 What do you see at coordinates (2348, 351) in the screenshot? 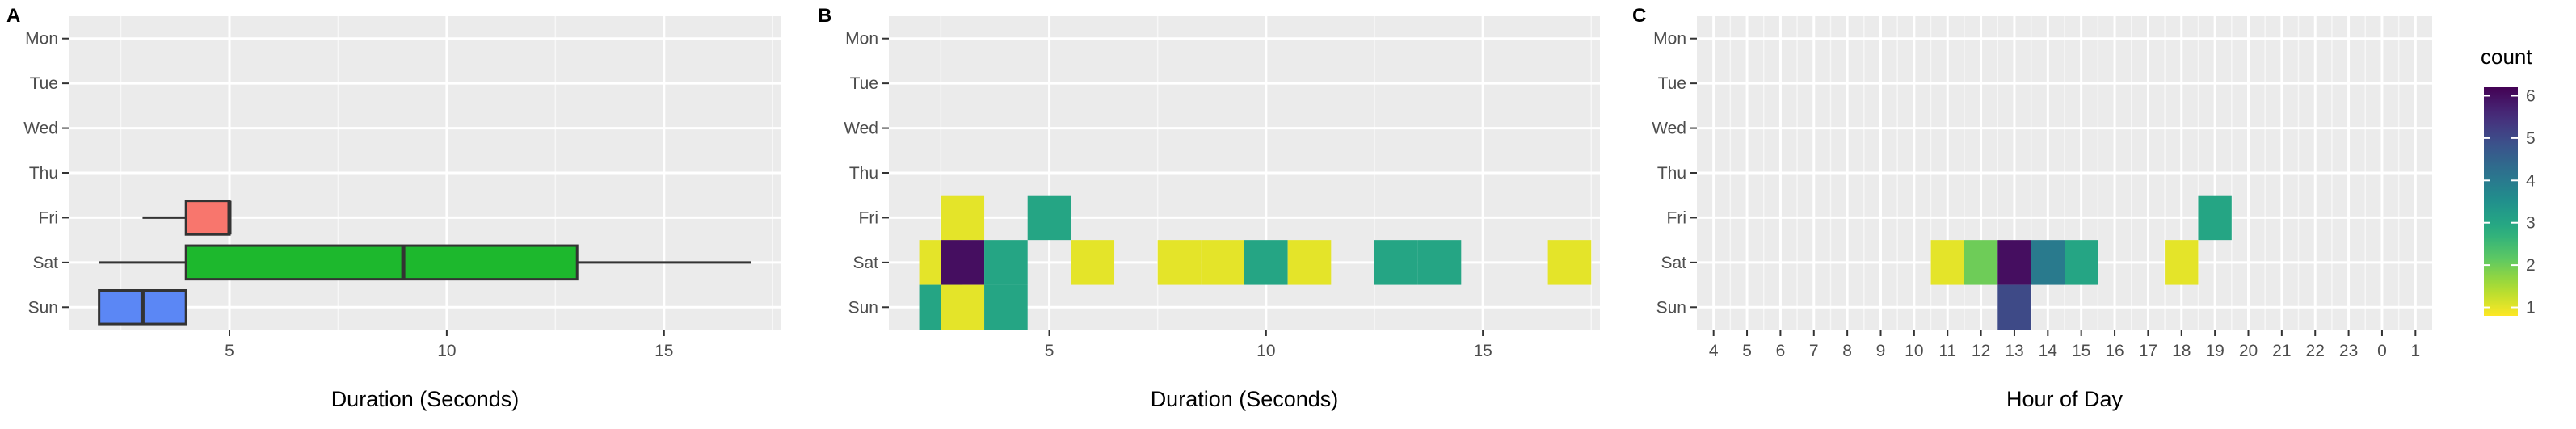
I see `x-tick-label: 23` at bounding box center [2348, 351].